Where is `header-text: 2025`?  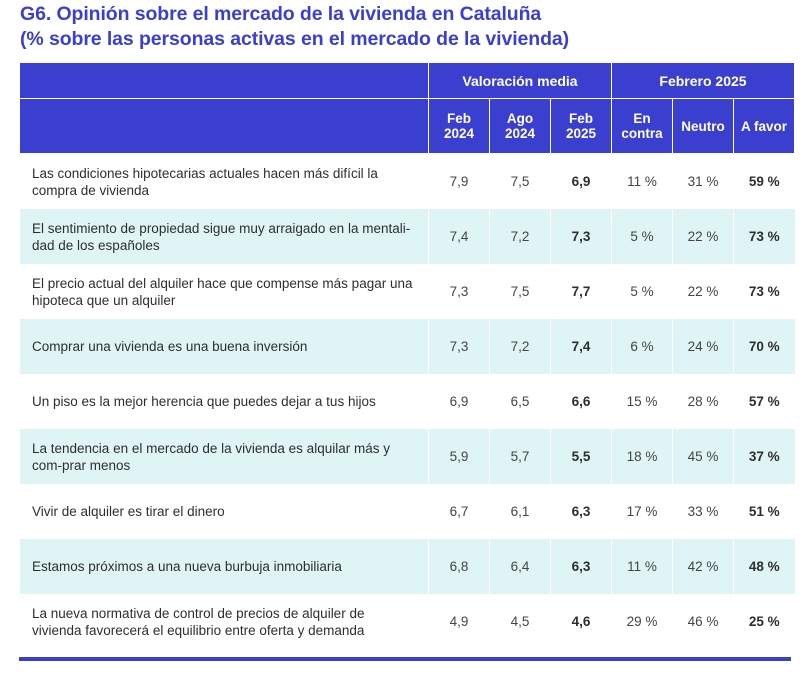
header-text: 2025 is located at coordinates (581, 133).